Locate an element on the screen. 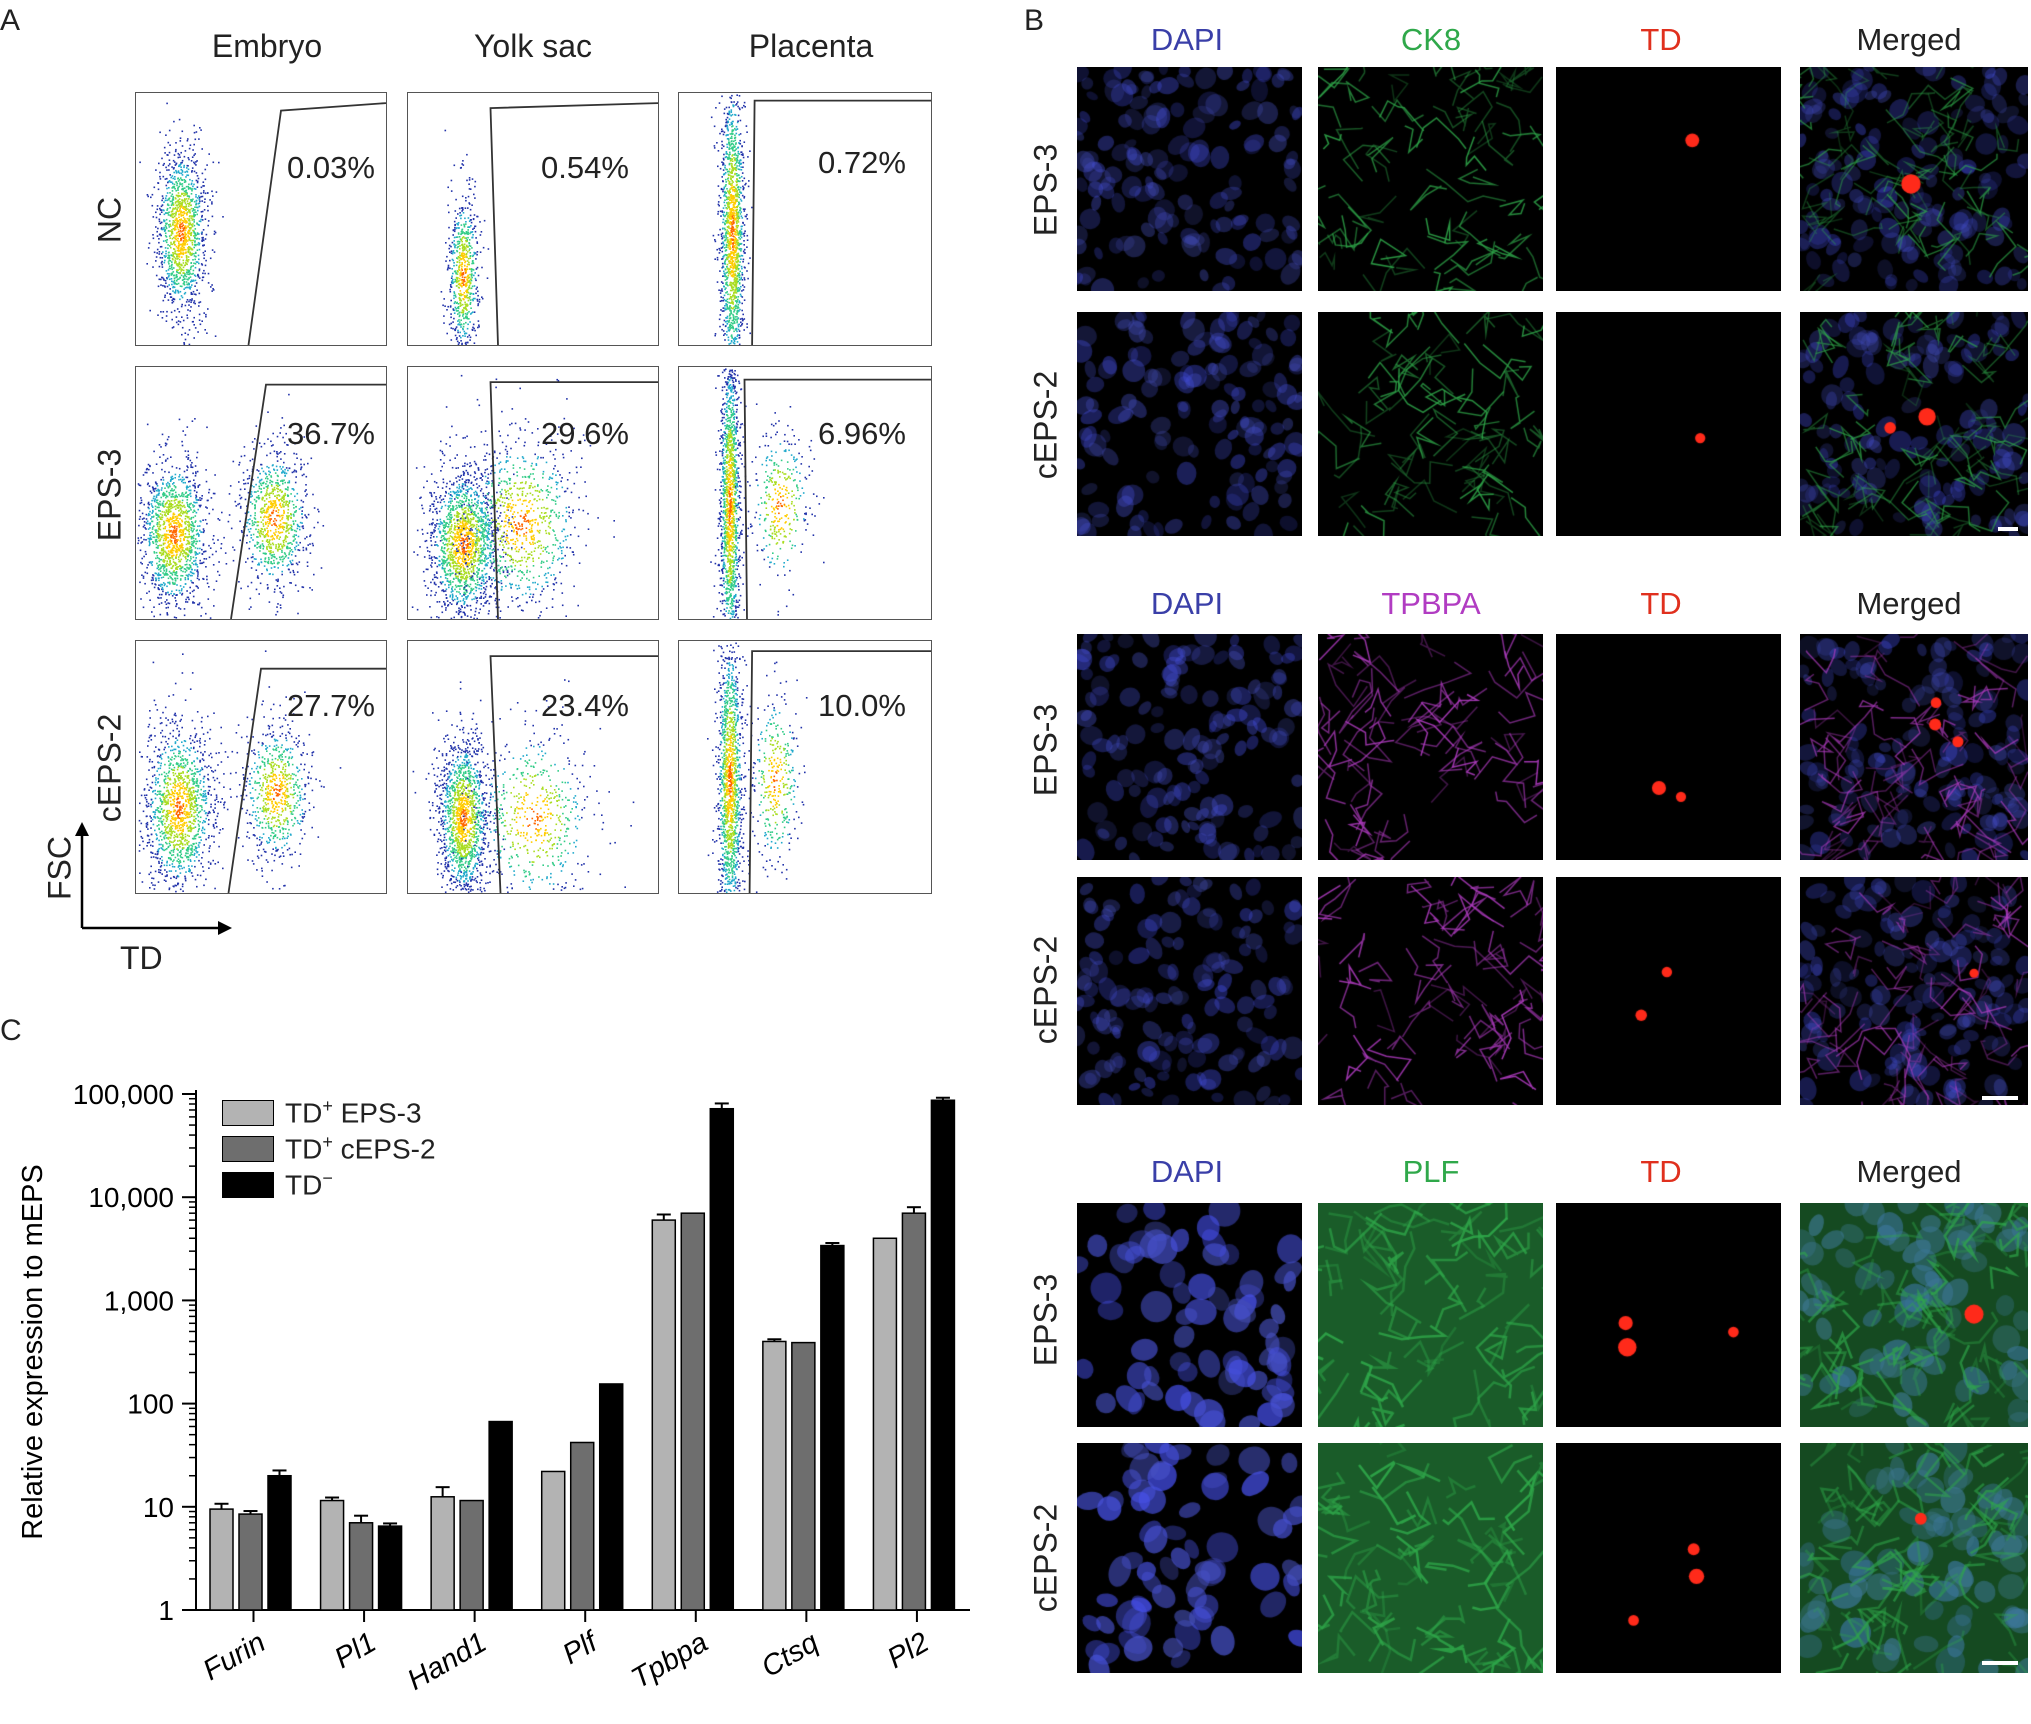  row-head-nc: NC is located at coordinates (109, 220).